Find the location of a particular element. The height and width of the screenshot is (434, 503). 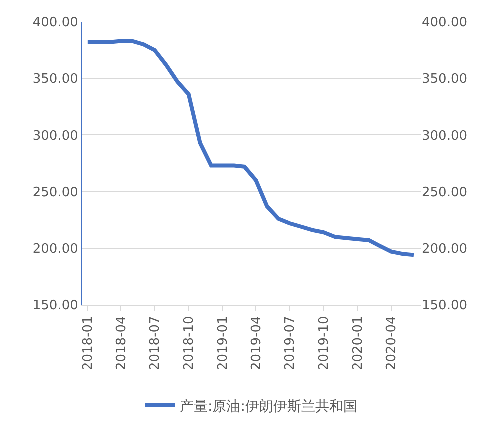

x-tick-label: 2018-10 is located at coordinates (190, 343).